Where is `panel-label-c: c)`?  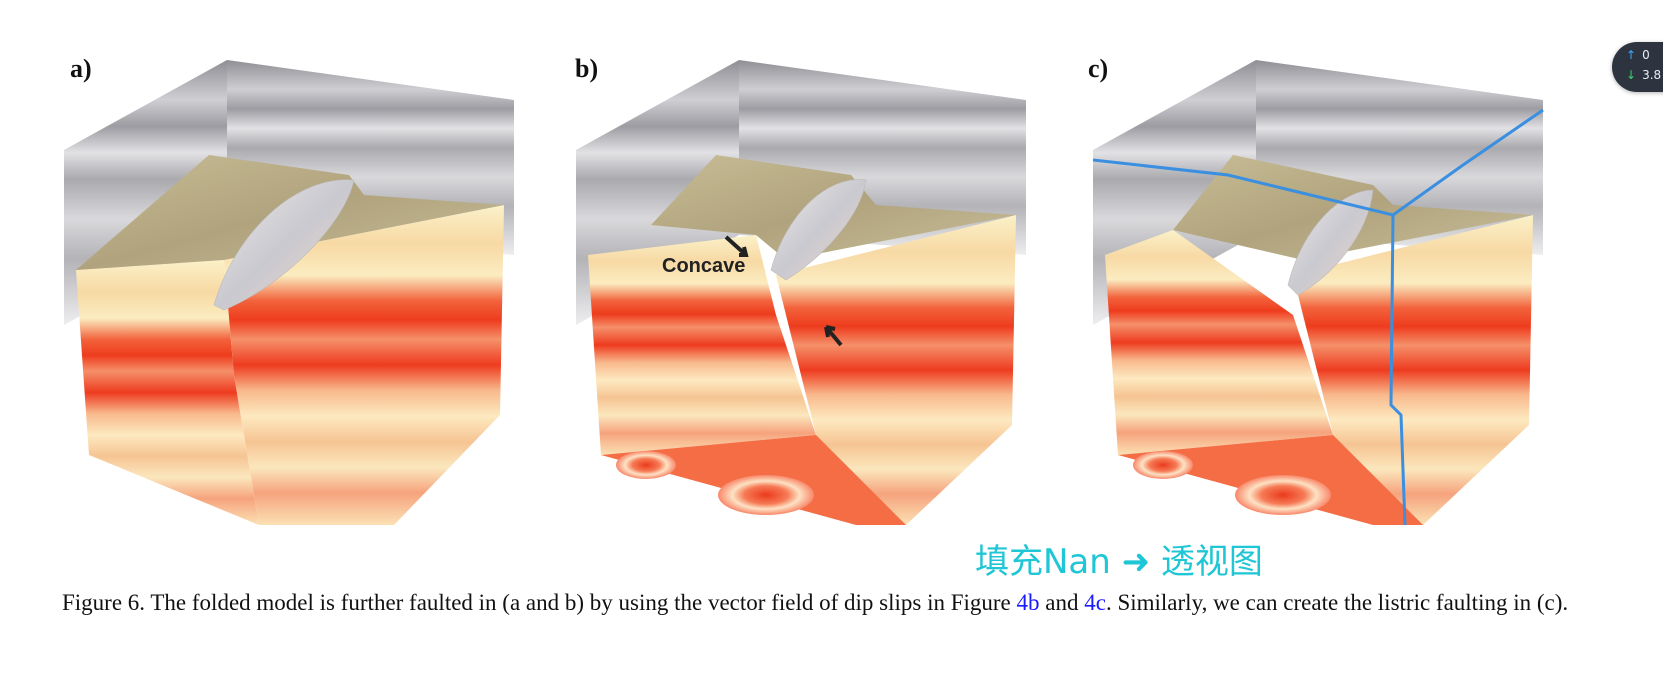
panel-label-c: c) is located at coordinates (1098, 68).